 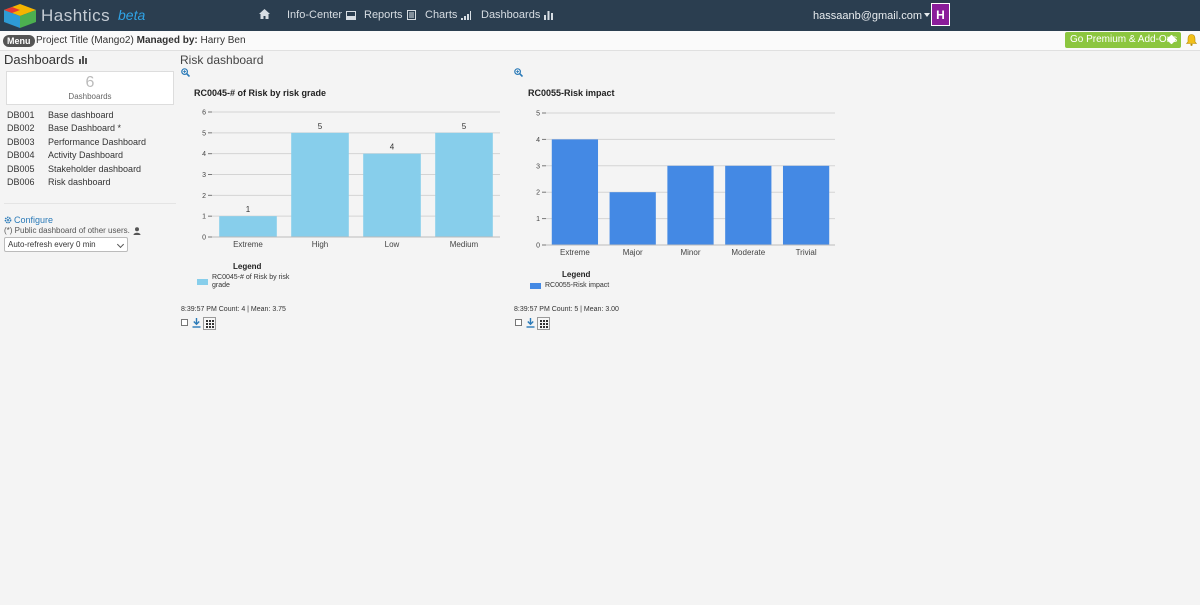 What do you see at coordinates (120, 244) in the screenshot?
I see `chevron-down-icon` at bounding box center [120, 244].